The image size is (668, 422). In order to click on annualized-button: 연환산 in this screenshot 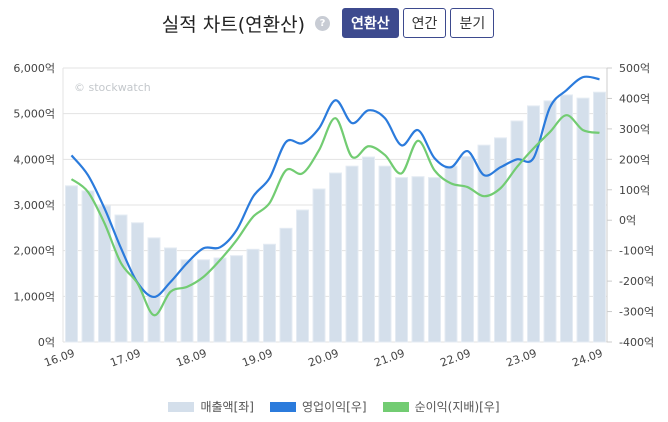, I will do `click(370, 23)`.